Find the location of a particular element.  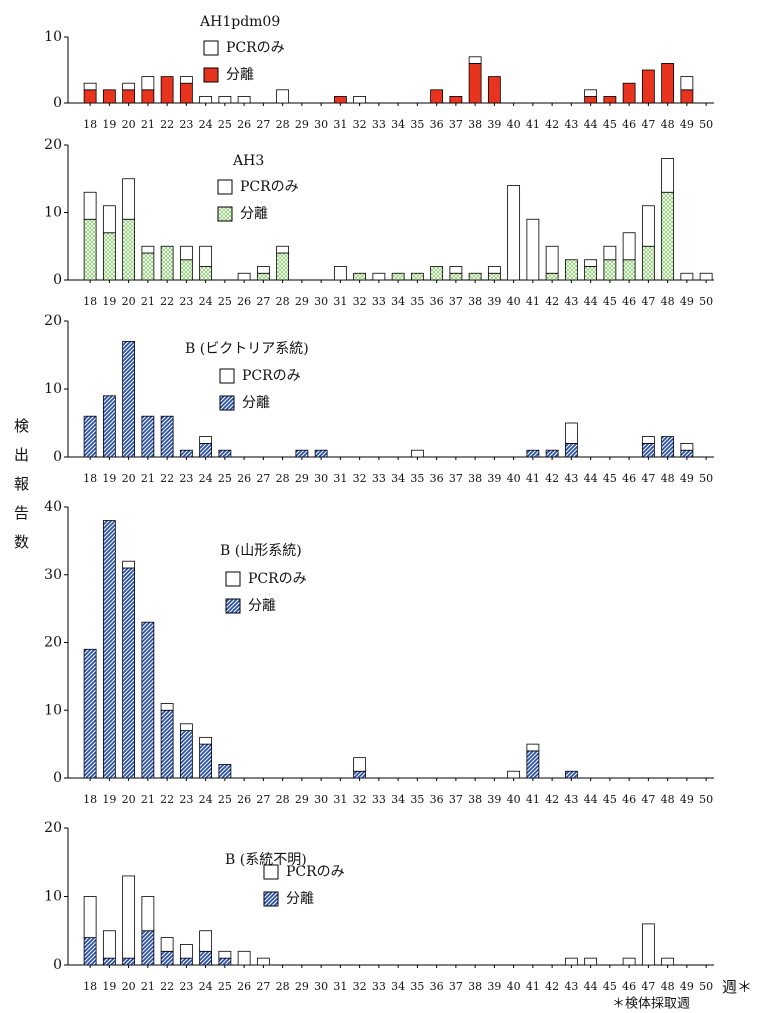

legend-label: PCRのみ is located at coordinates (271, 376).